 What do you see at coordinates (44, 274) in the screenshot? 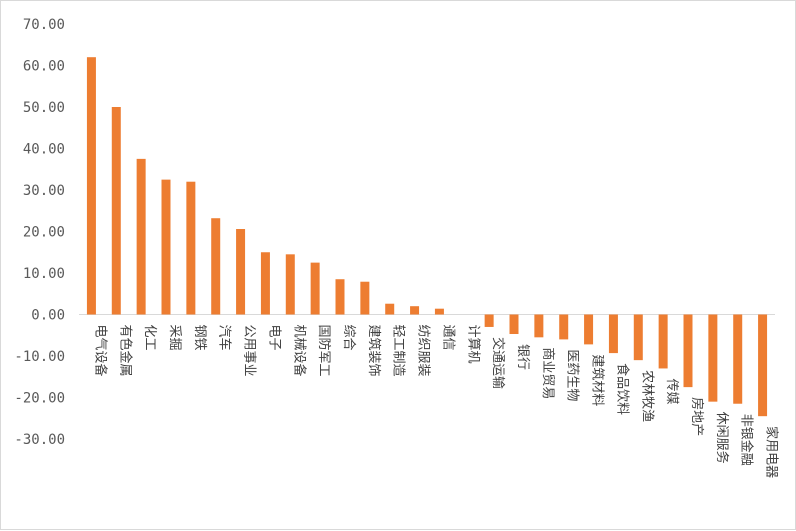
I see `y-tick-label: 10.00` at bounding box center [44, 274].